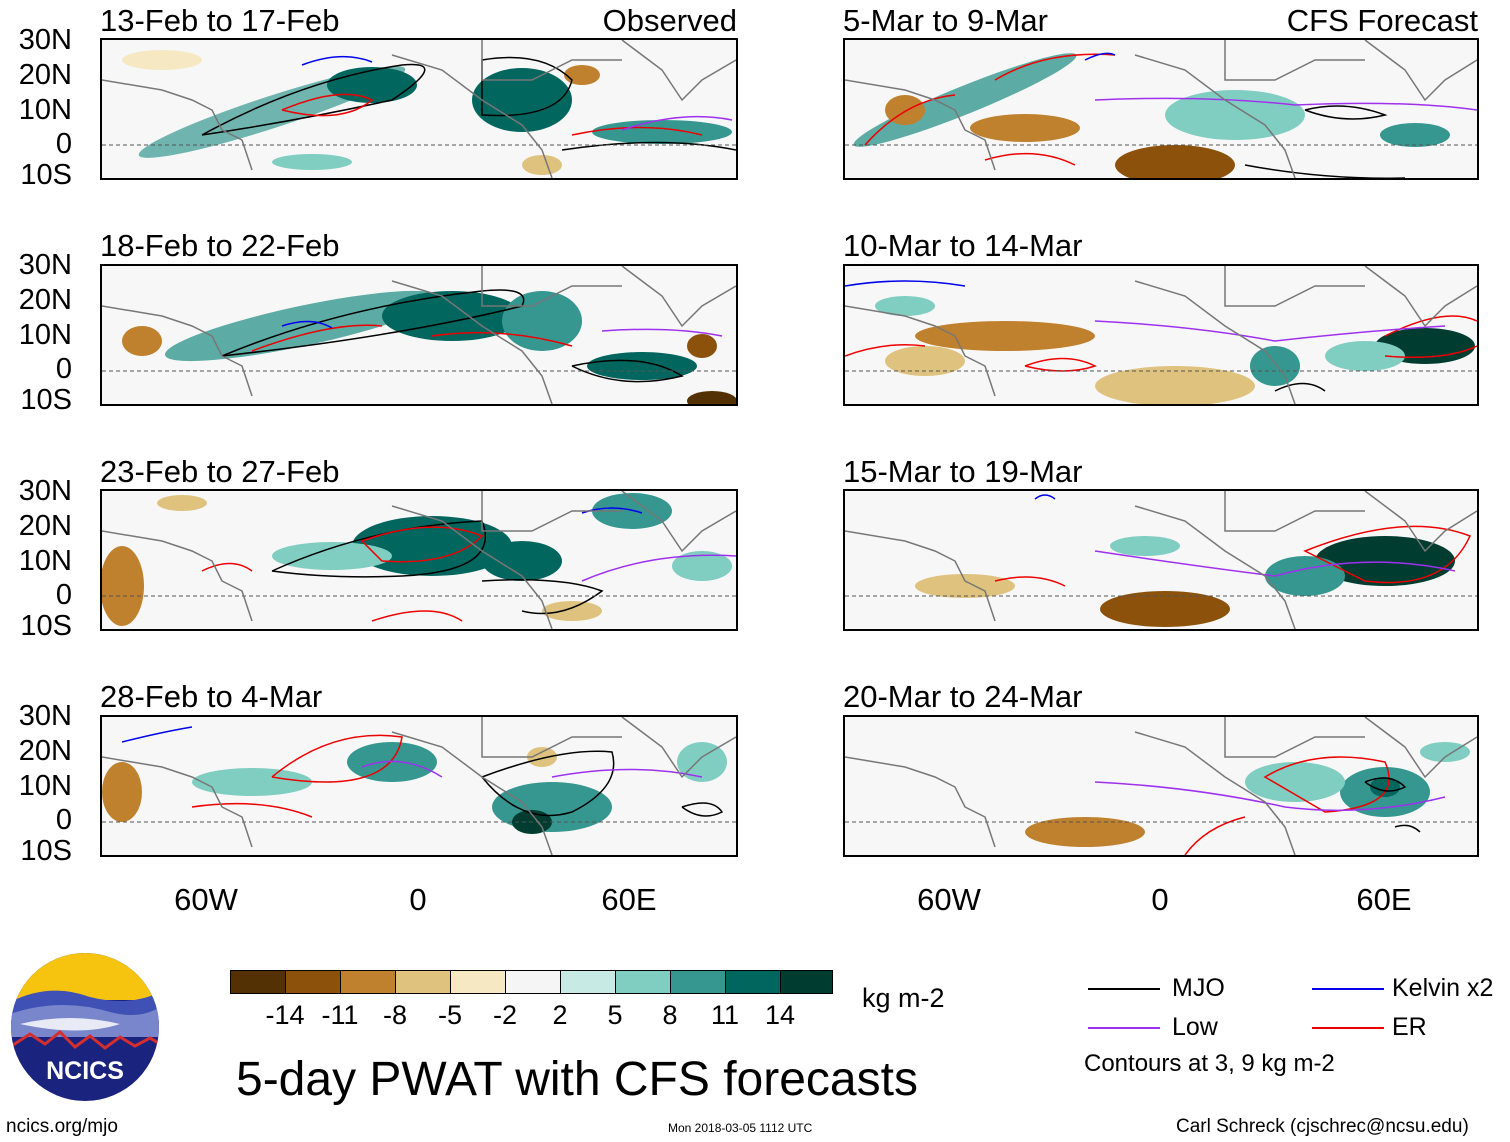  What do you see at coordinates (1443, 988) in the screenshot?
I see `legend-label-kelvin: Kelvin x2` at bounding box center [1443, 988].